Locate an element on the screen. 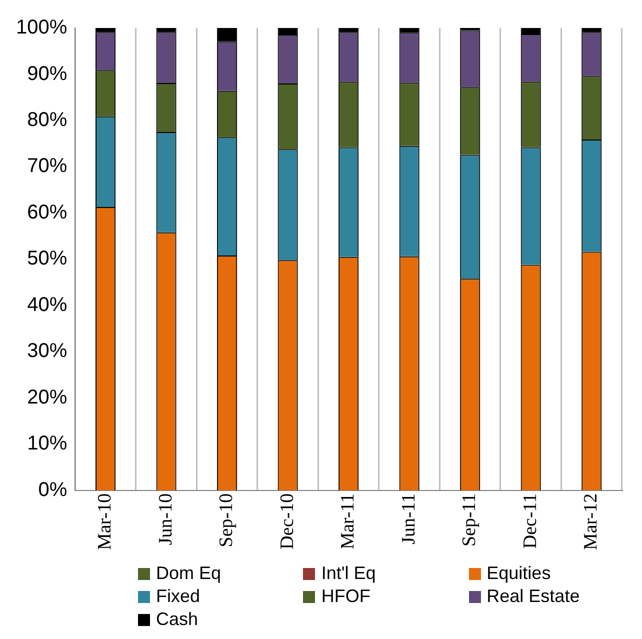  x-tick-label: Sep-10 is located at coordinates (227, 520).